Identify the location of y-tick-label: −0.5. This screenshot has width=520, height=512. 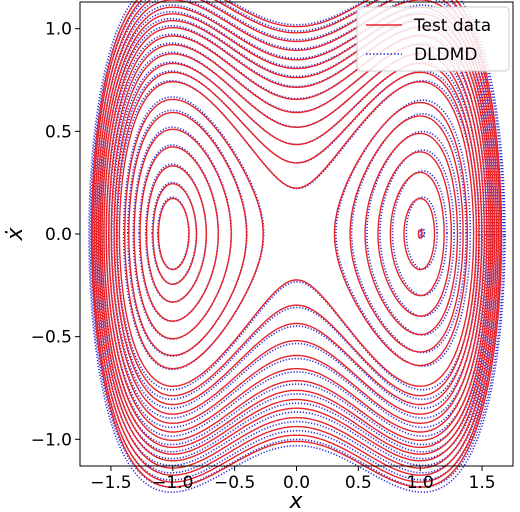
(51, 338).